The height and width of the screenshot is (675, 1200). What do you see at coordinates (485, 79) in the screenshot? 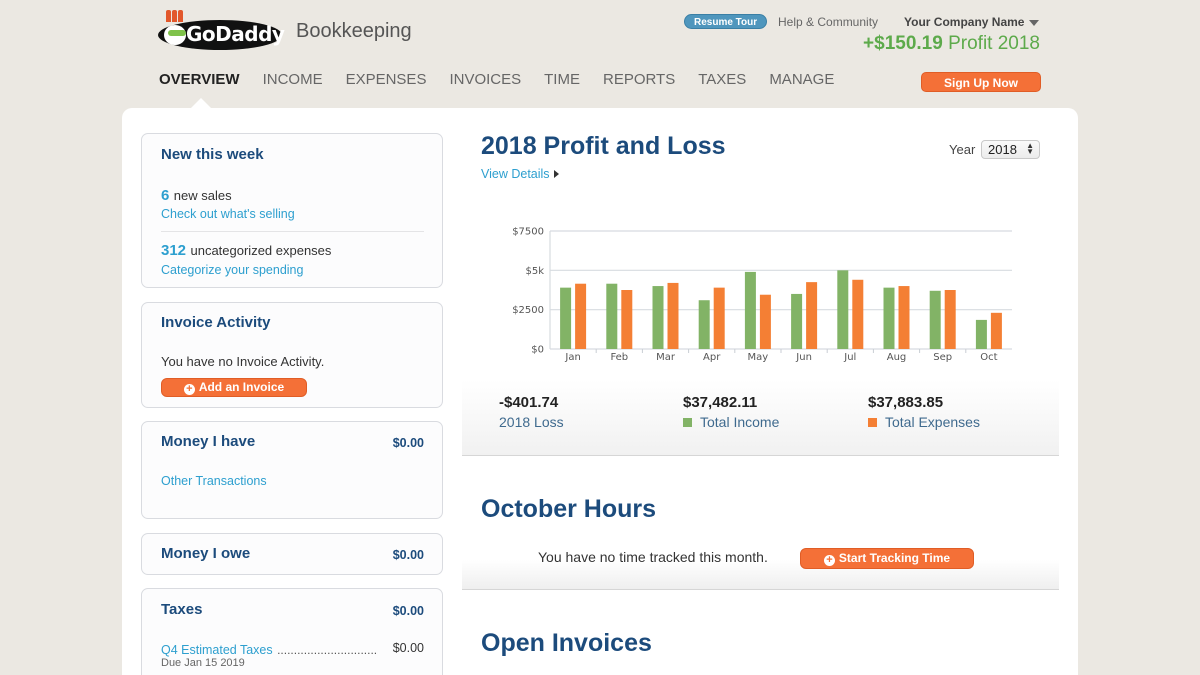
I see `nav-invoices: INVOICES` at bounding box center [485, 79].